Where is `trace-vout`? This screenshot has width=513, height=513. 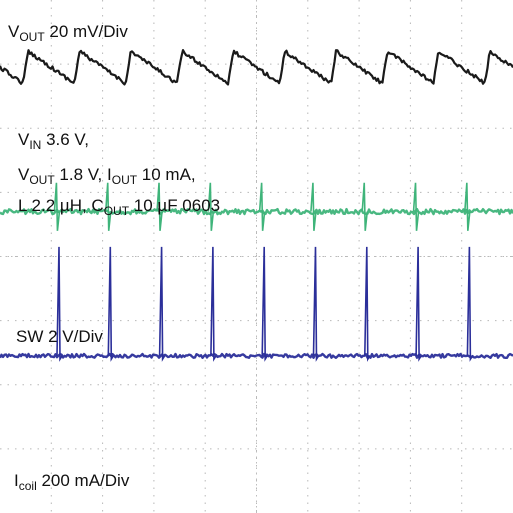
trace-vout is located at coordinates (256, 67).